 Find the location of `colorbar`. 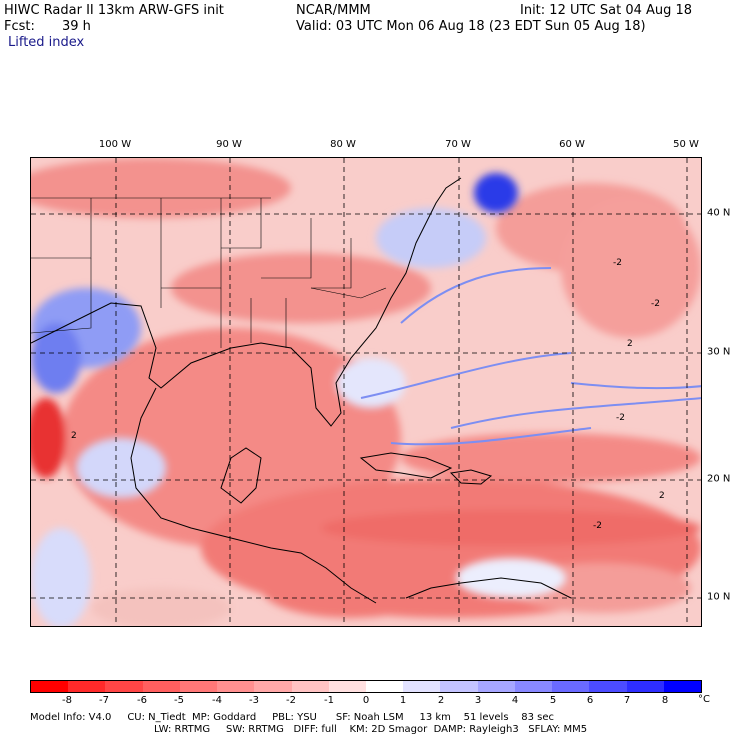

colorbar is located at coordinates (366, 686).